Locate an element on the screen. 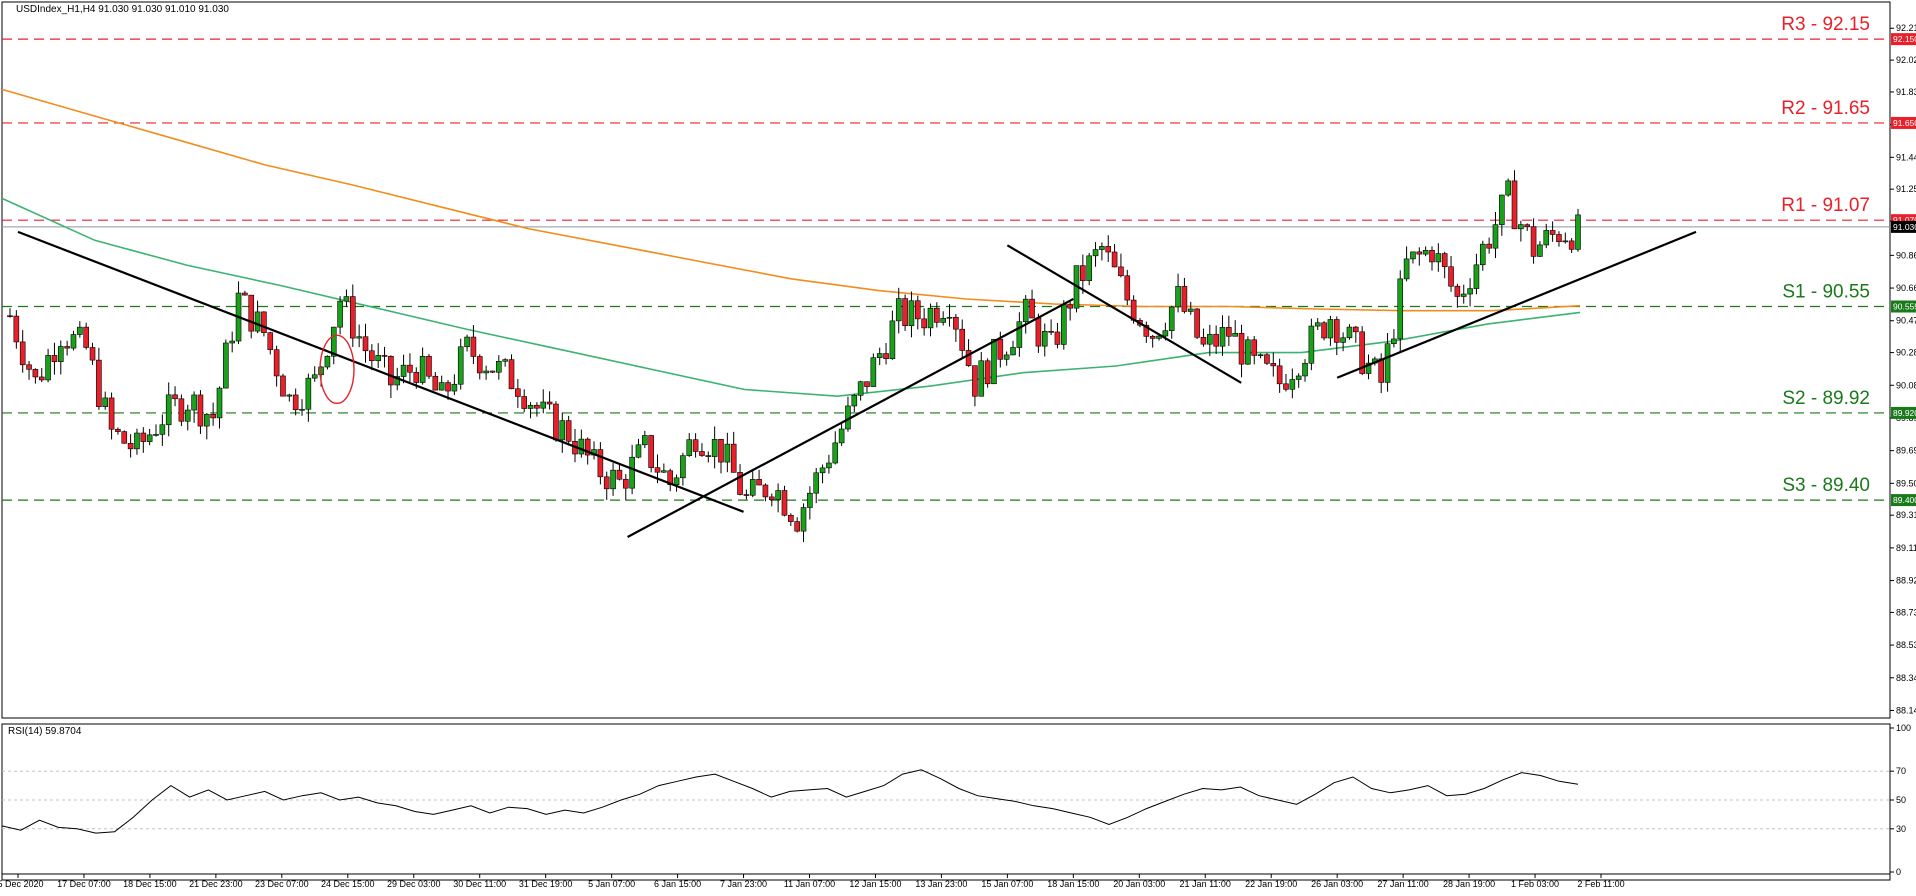  time-tick-label: 18 Jan 15:00 is located at coordinates (1073, 884).